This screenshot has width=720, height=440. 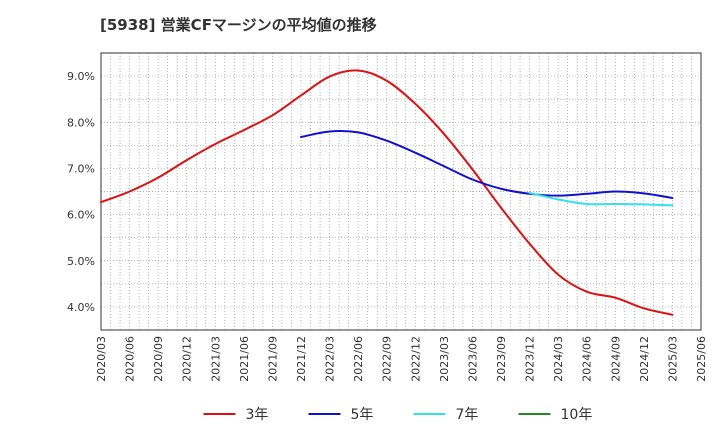 What do you see at coordinates (644, 359) in the screenshot?
I see `x-tick-label: 2024/12` at bounding box center [644, 359].